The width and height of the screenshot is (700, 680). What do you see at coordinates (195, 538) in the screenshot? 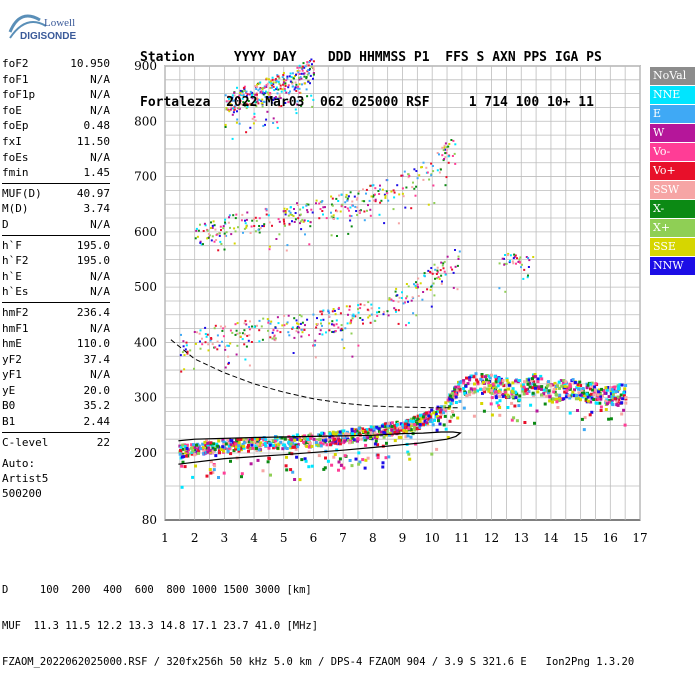
I see `x-tick-label: 2` at bounding box center [195, 538].